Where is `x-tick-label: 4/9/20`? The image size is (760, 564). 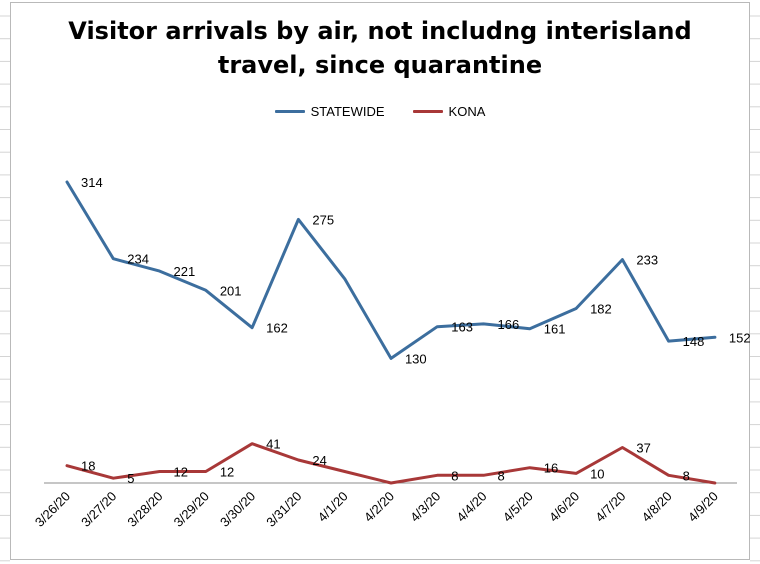 x-tick-label: 4/9/20 is located at coordinates (703, 507).